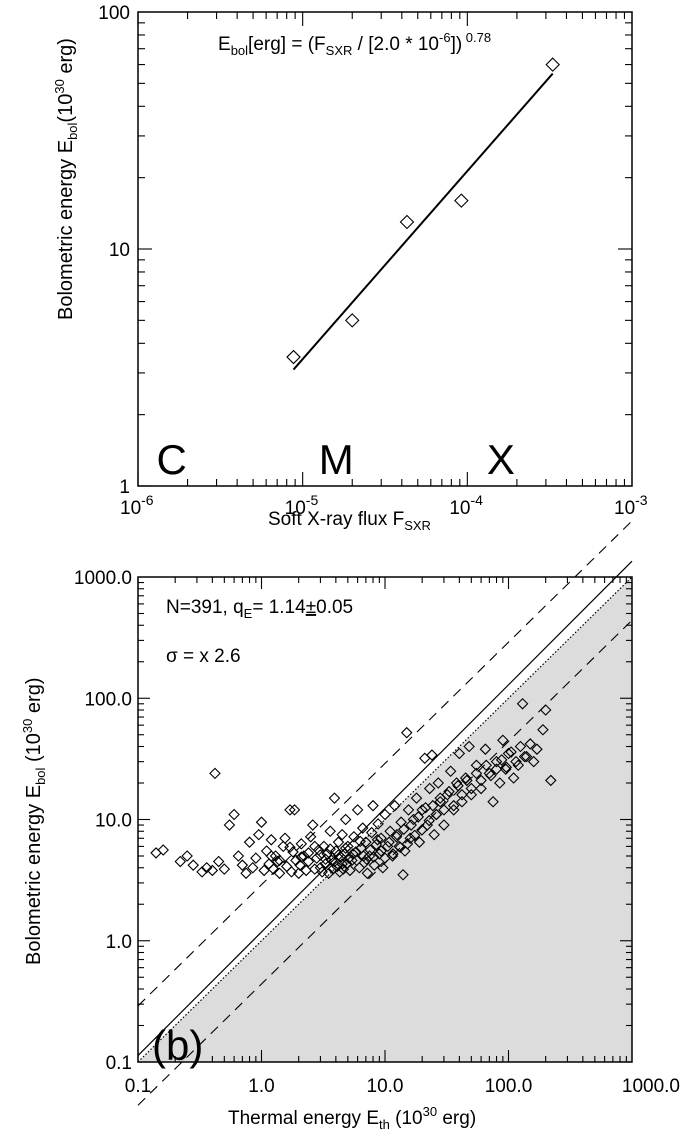 The image size is (682, 1138). What do you see at coordinates (119, 1063) in the screenshot?
I see `y-tick-label: 0.1` at bounding box center [119, 1063].